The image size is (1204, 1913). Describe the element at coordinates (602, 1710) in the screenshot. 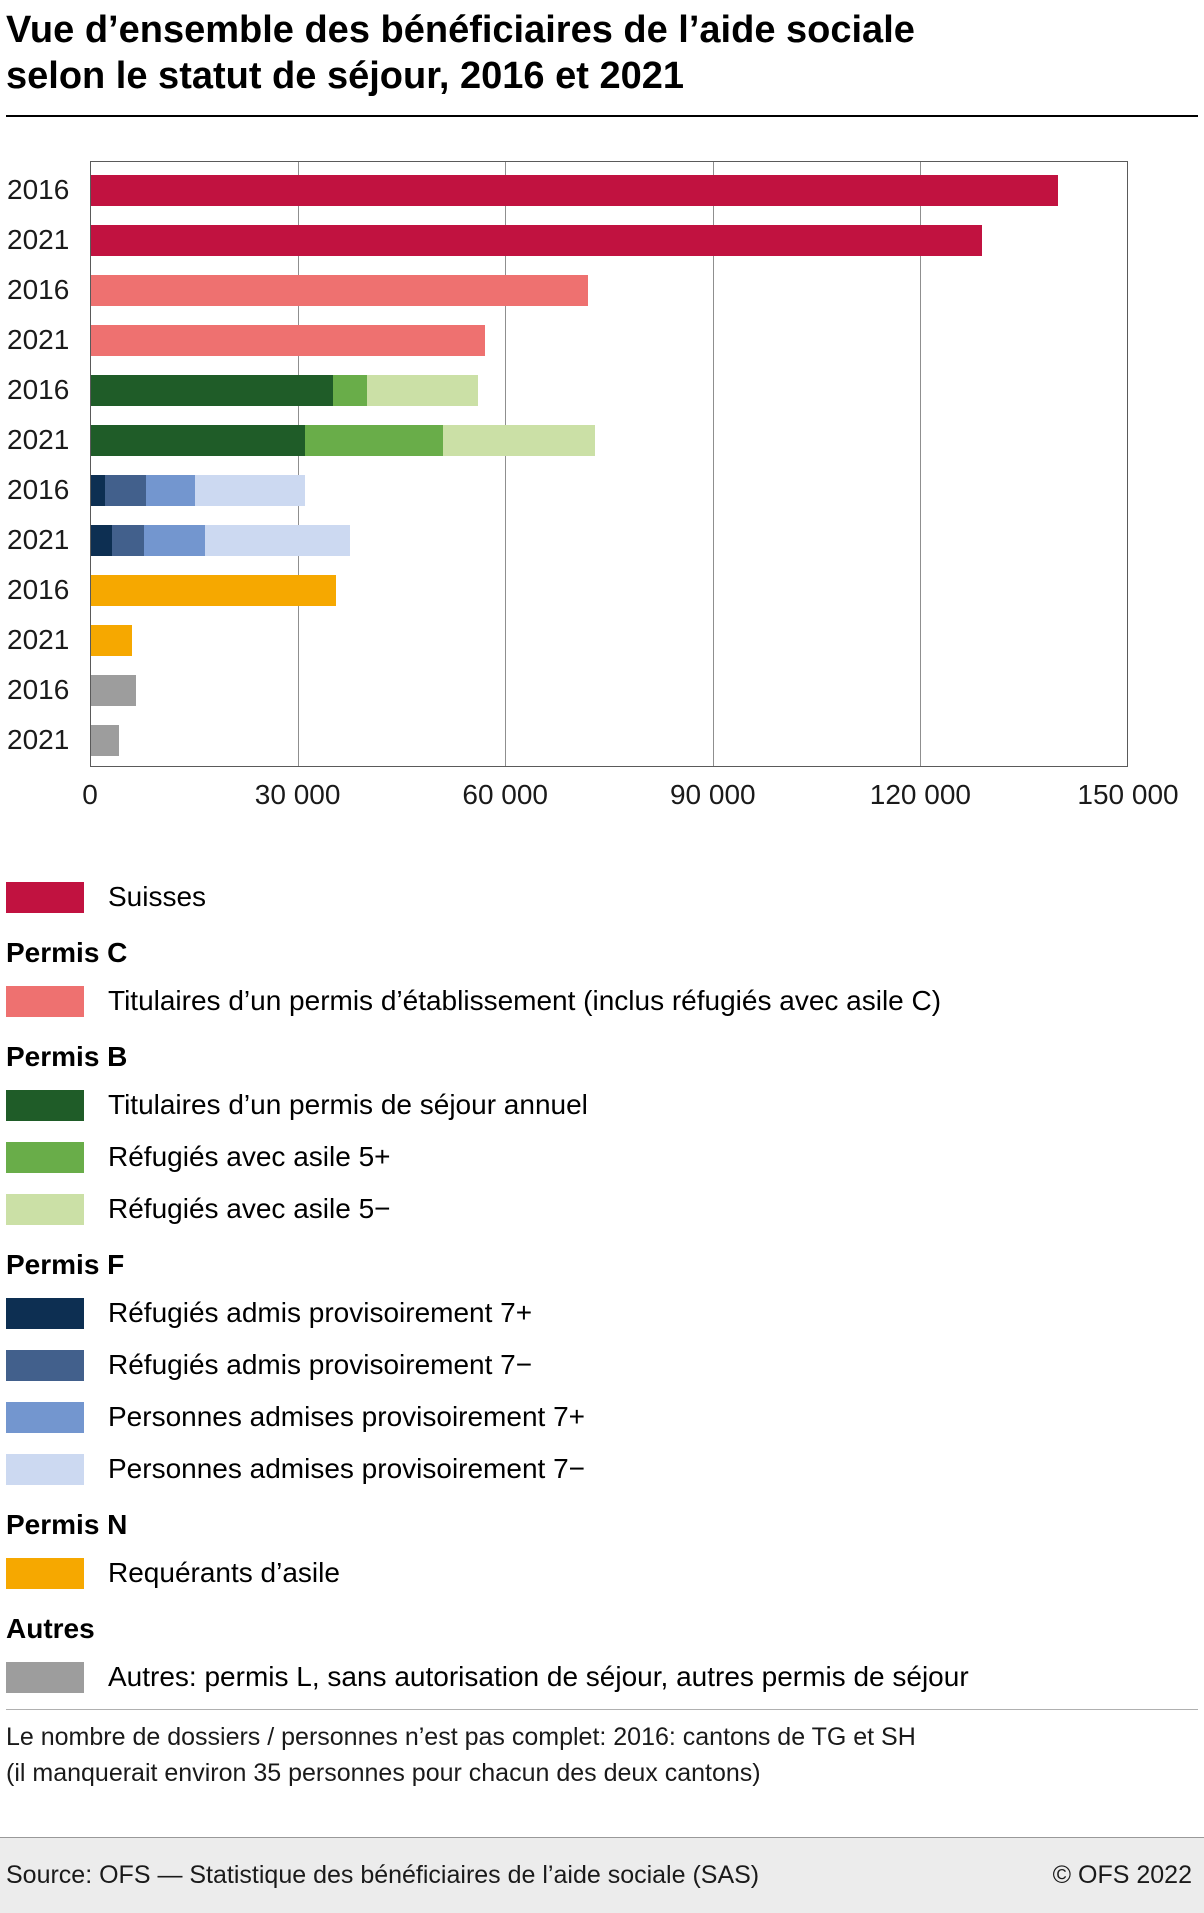

I see `footnote-divider` at that location.